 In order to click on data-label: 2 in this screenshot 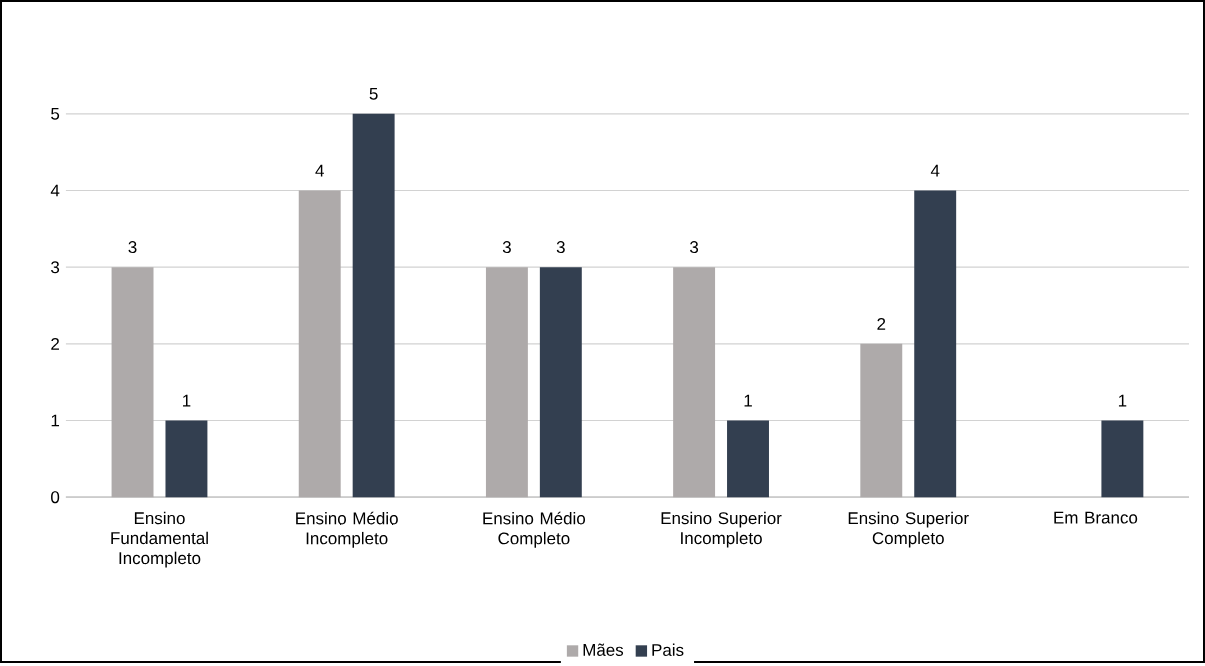, I will do `click(881, 323)`.